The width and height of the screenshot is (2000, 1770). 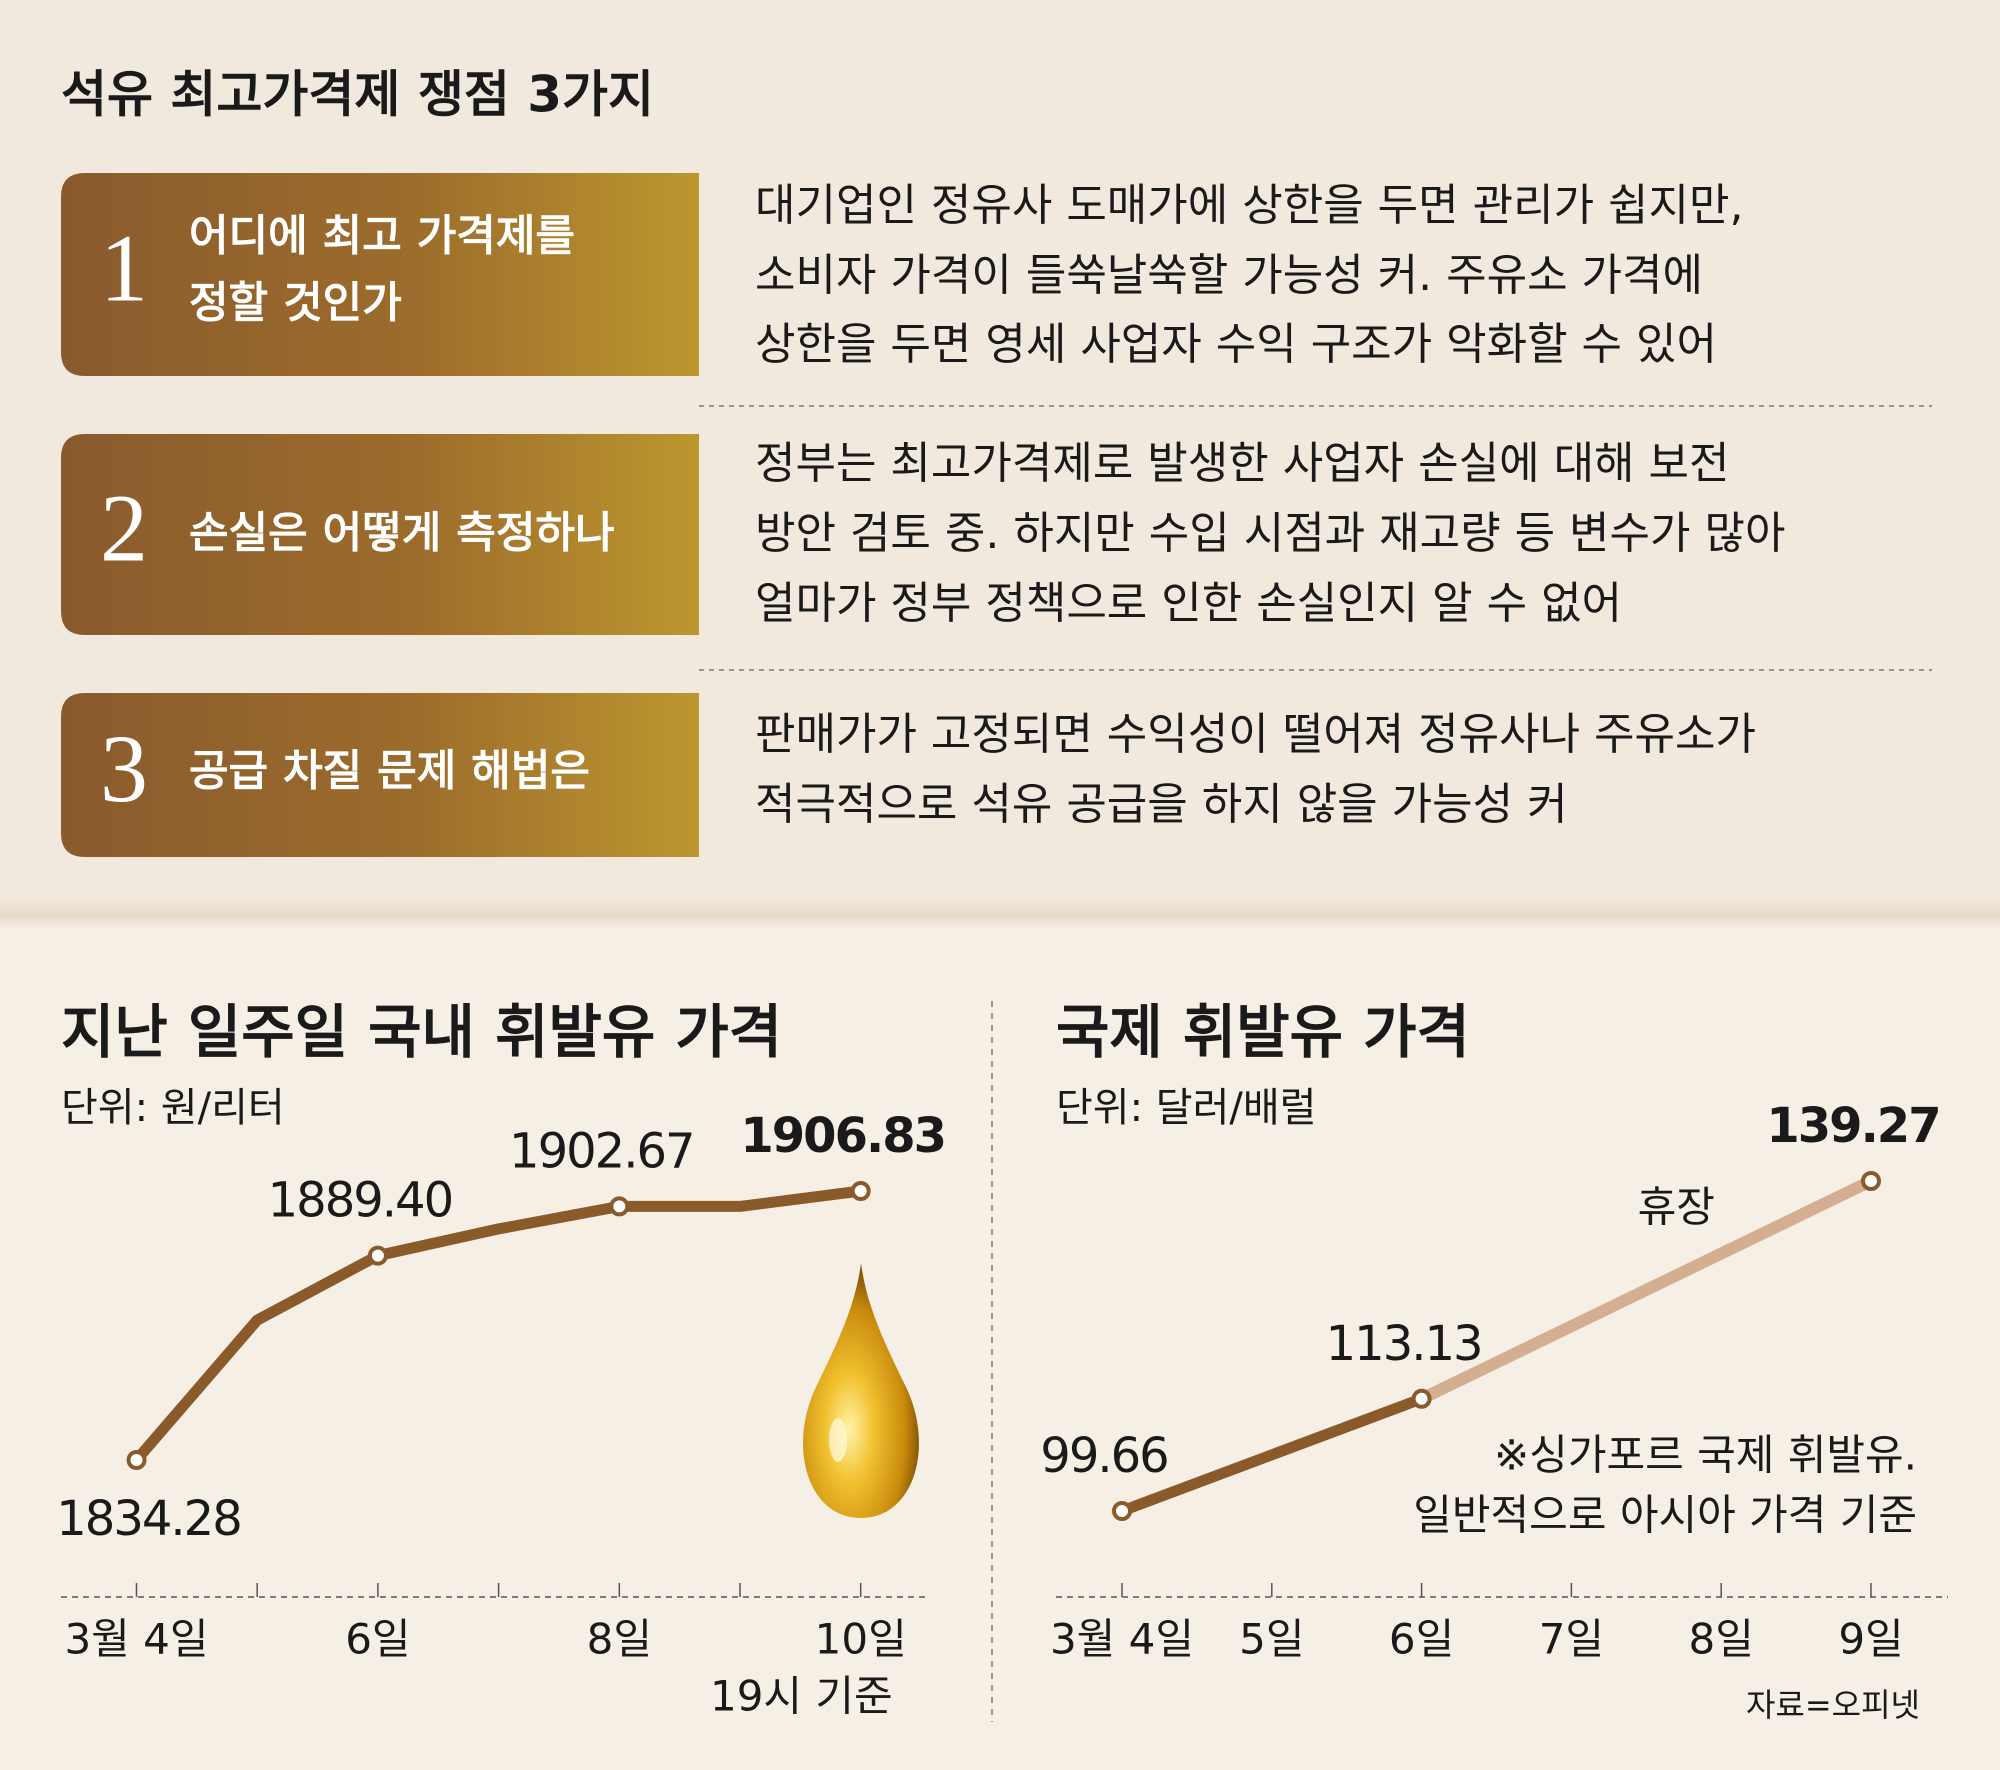 I want to click on x-tick-label: 9일, so click(x=1870, y=1639).